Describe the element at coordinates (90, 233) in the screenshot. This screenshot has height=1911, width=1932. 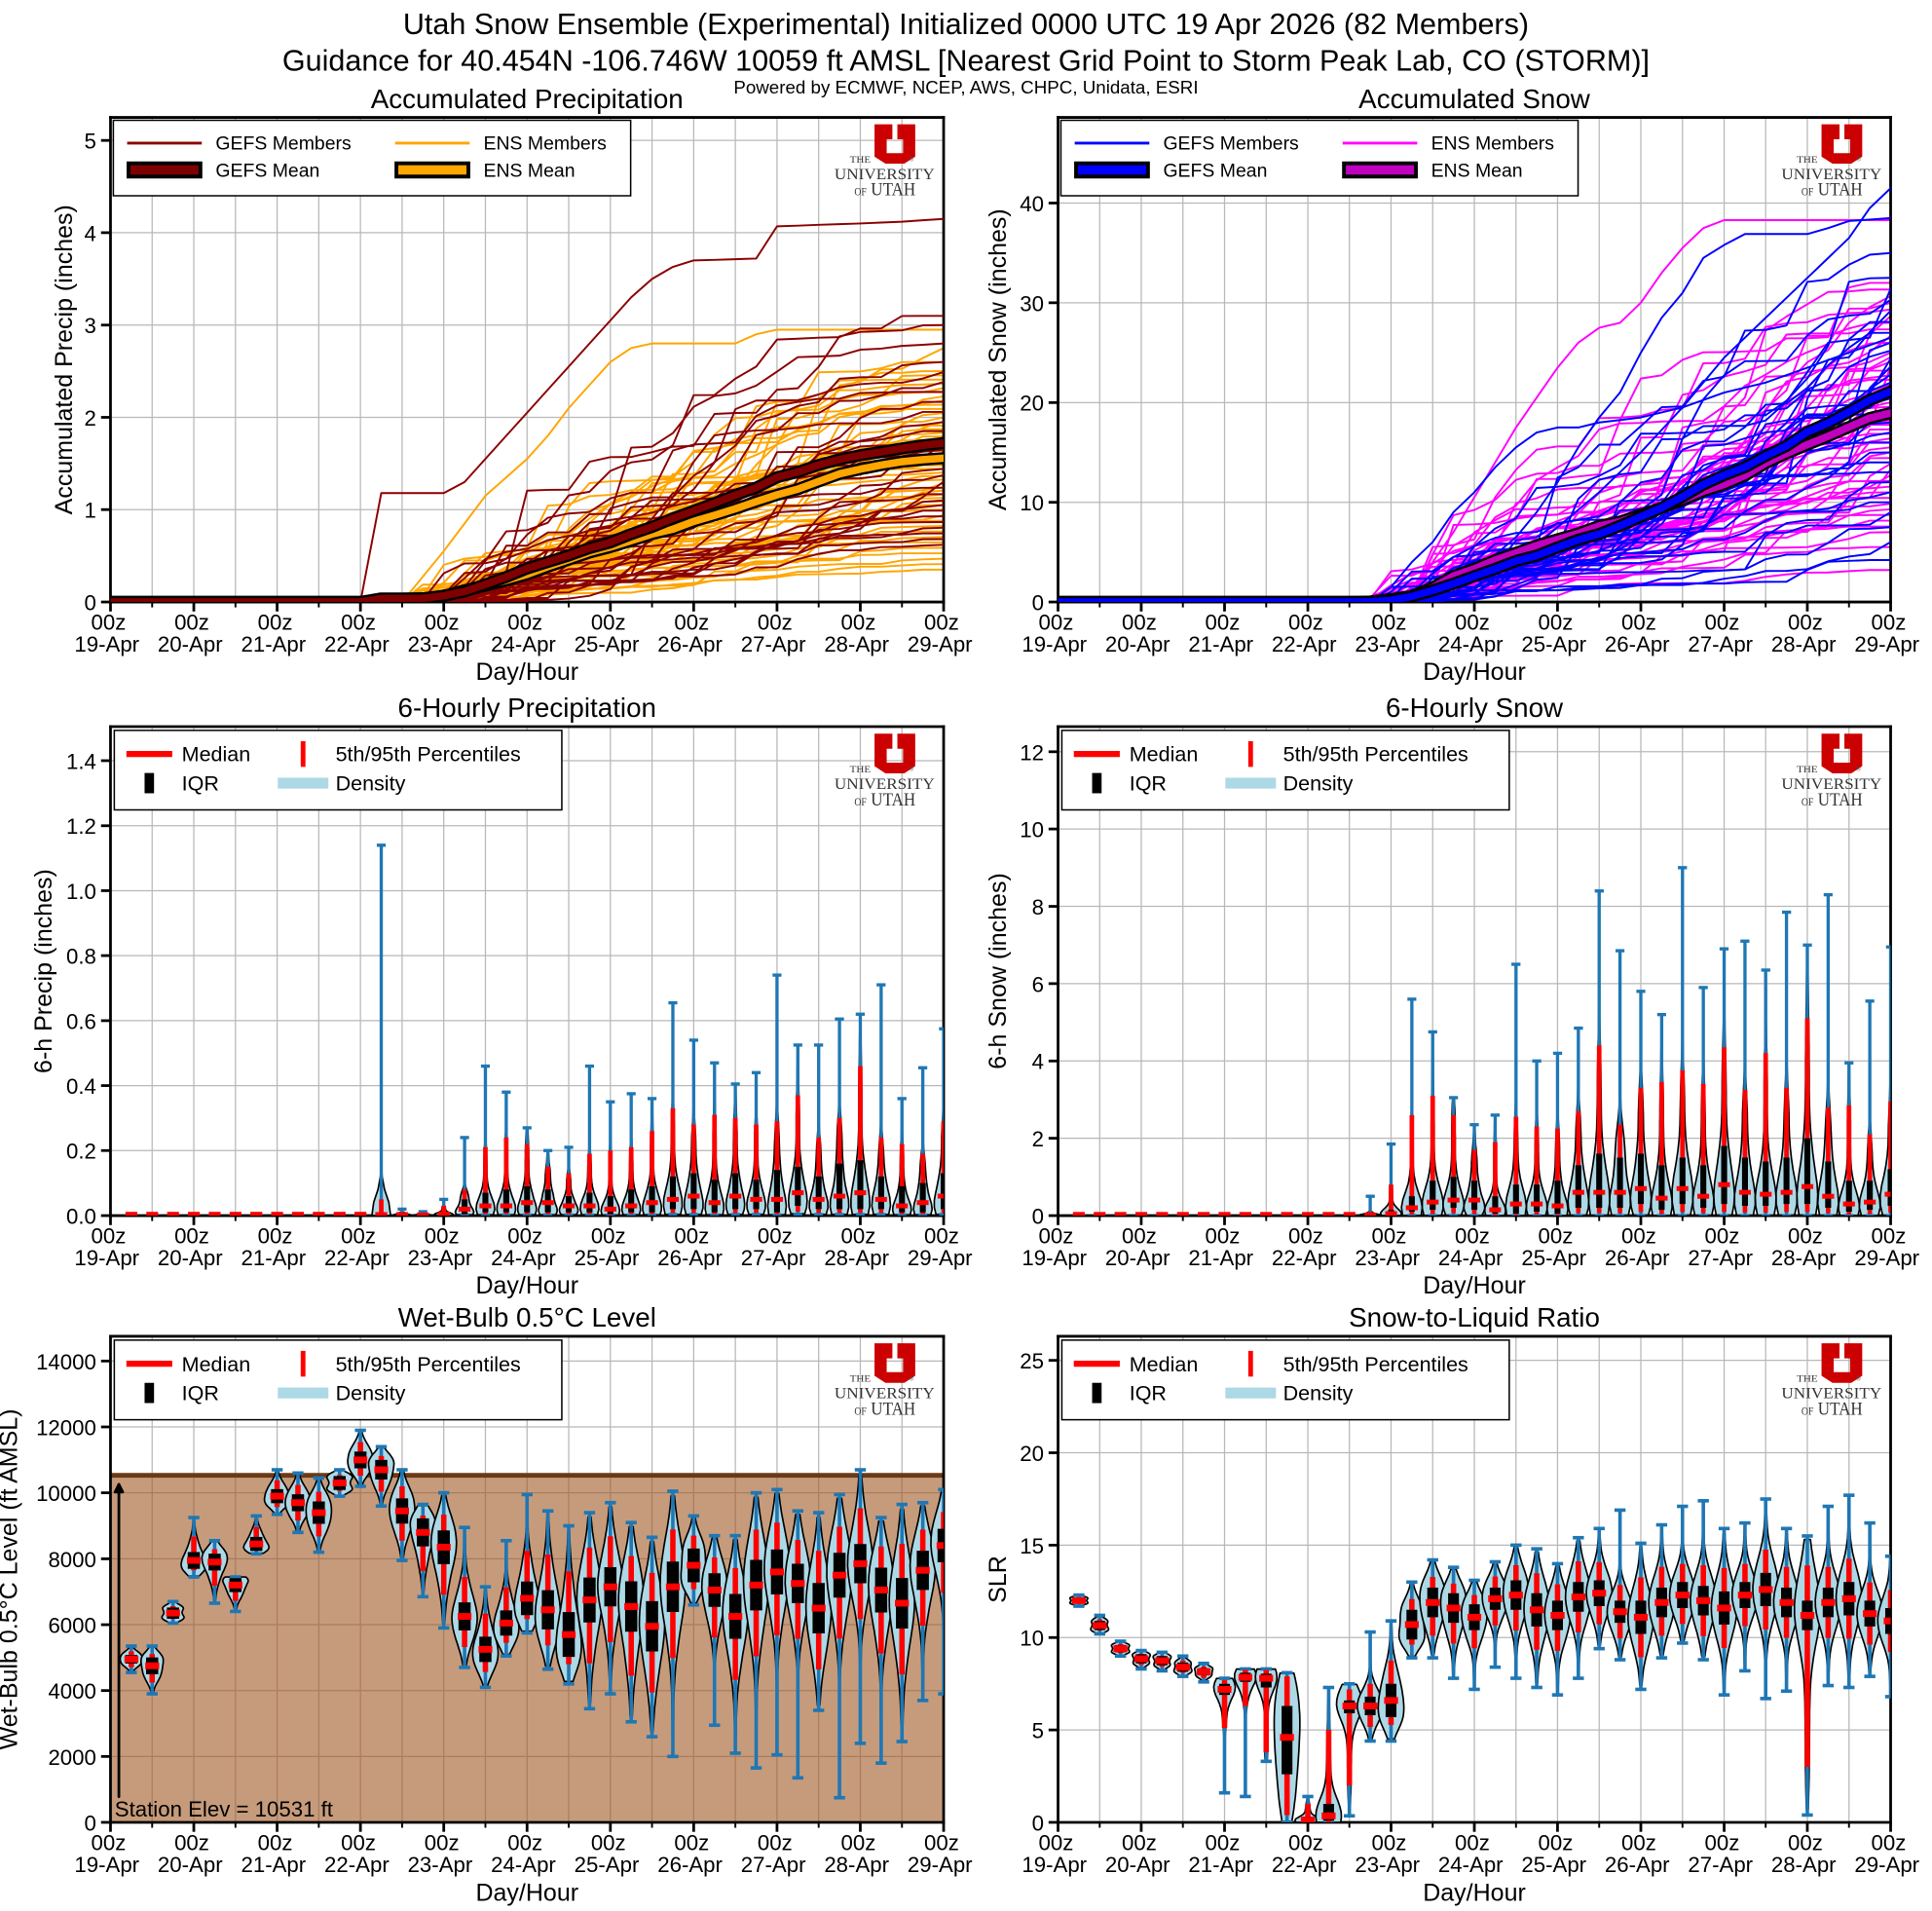
I see `svg-text: 4` at that location.